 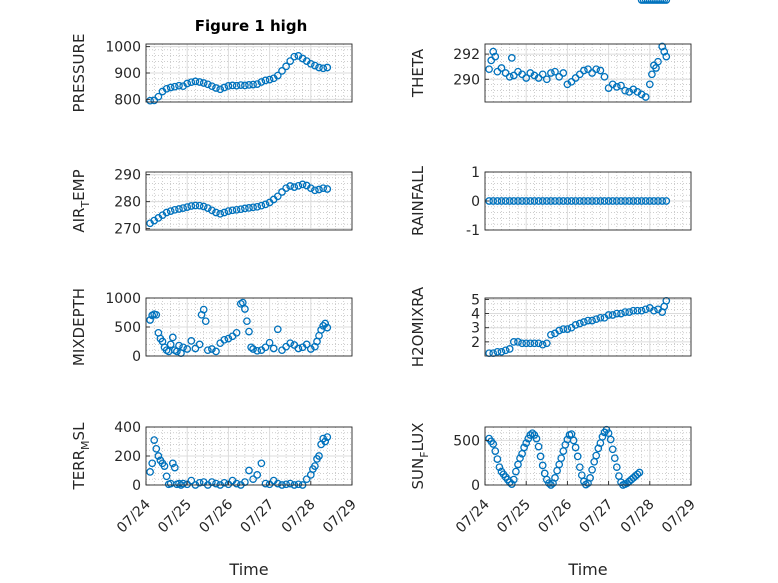 I want to click on y-tick-label: 292, so click(x=466, y=55).